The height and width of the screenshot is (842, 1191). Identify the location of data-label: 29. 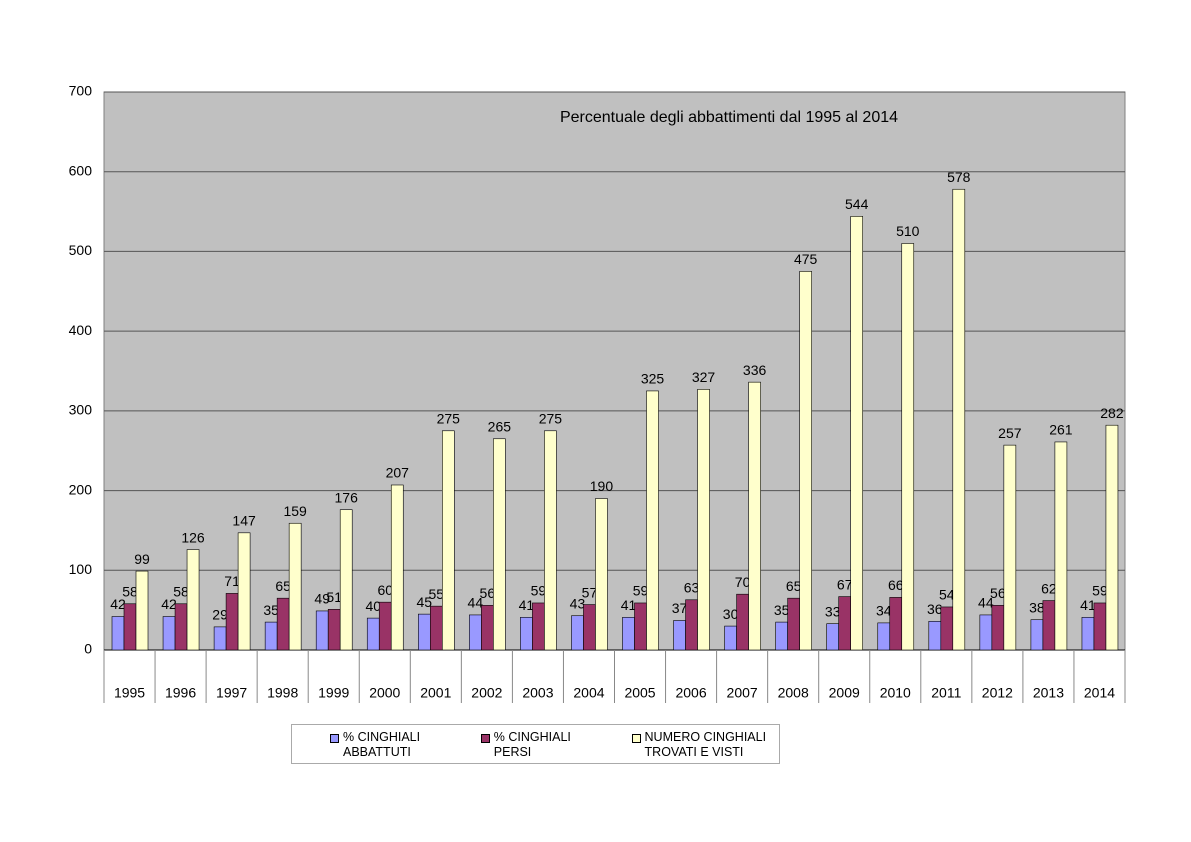
(220, 615).